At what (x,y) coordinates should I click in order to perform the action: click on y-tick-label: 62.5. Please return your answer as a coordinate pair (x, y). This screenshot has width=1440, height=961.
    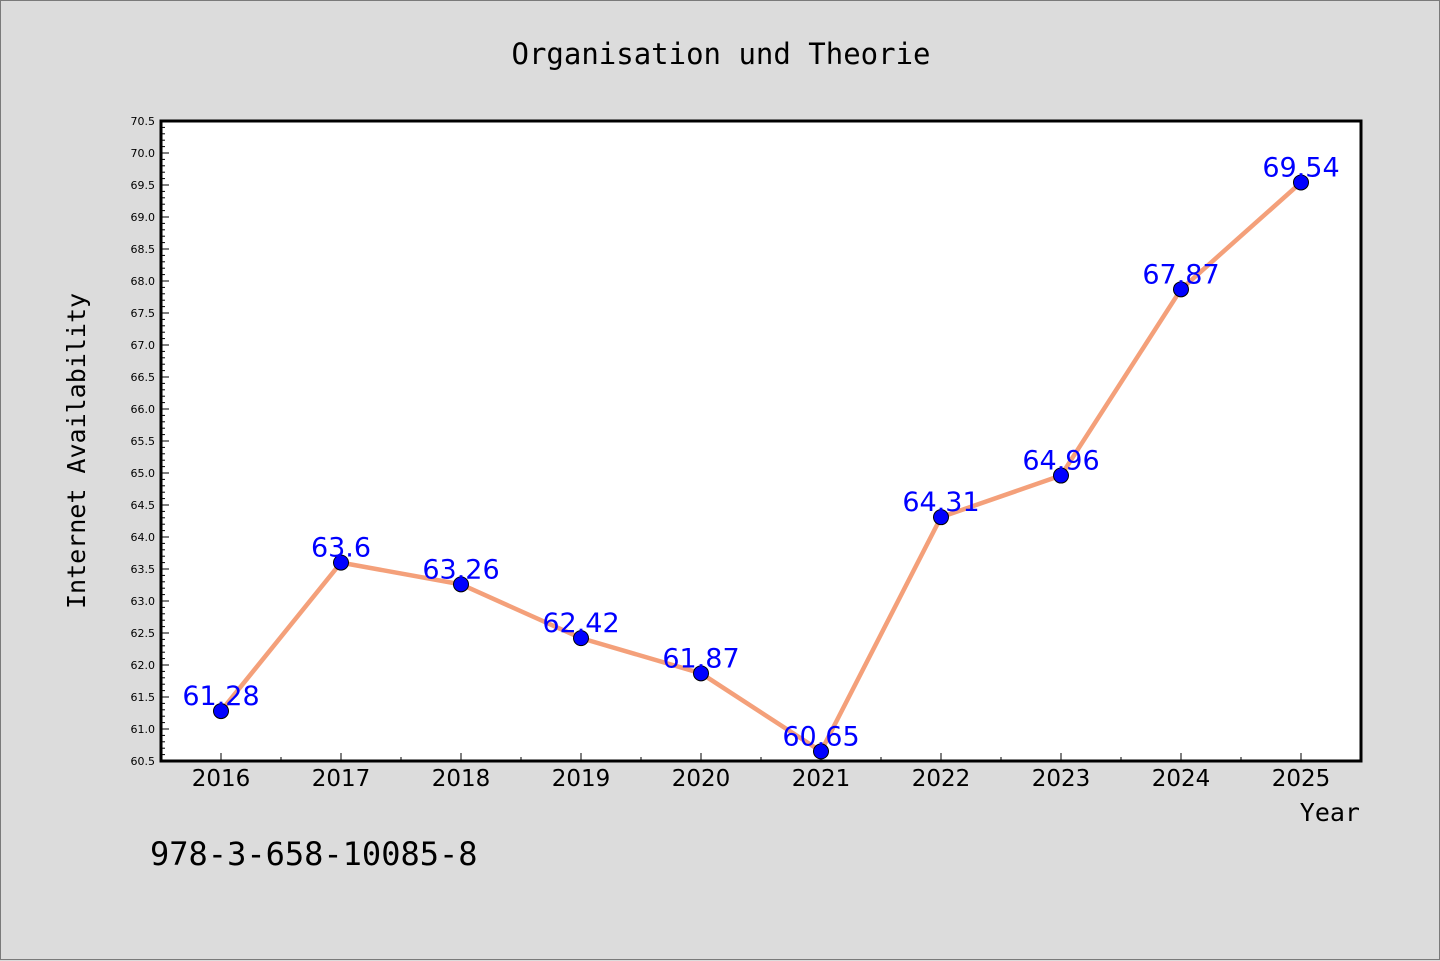
    Looking at the image, I should click on (143, 633).